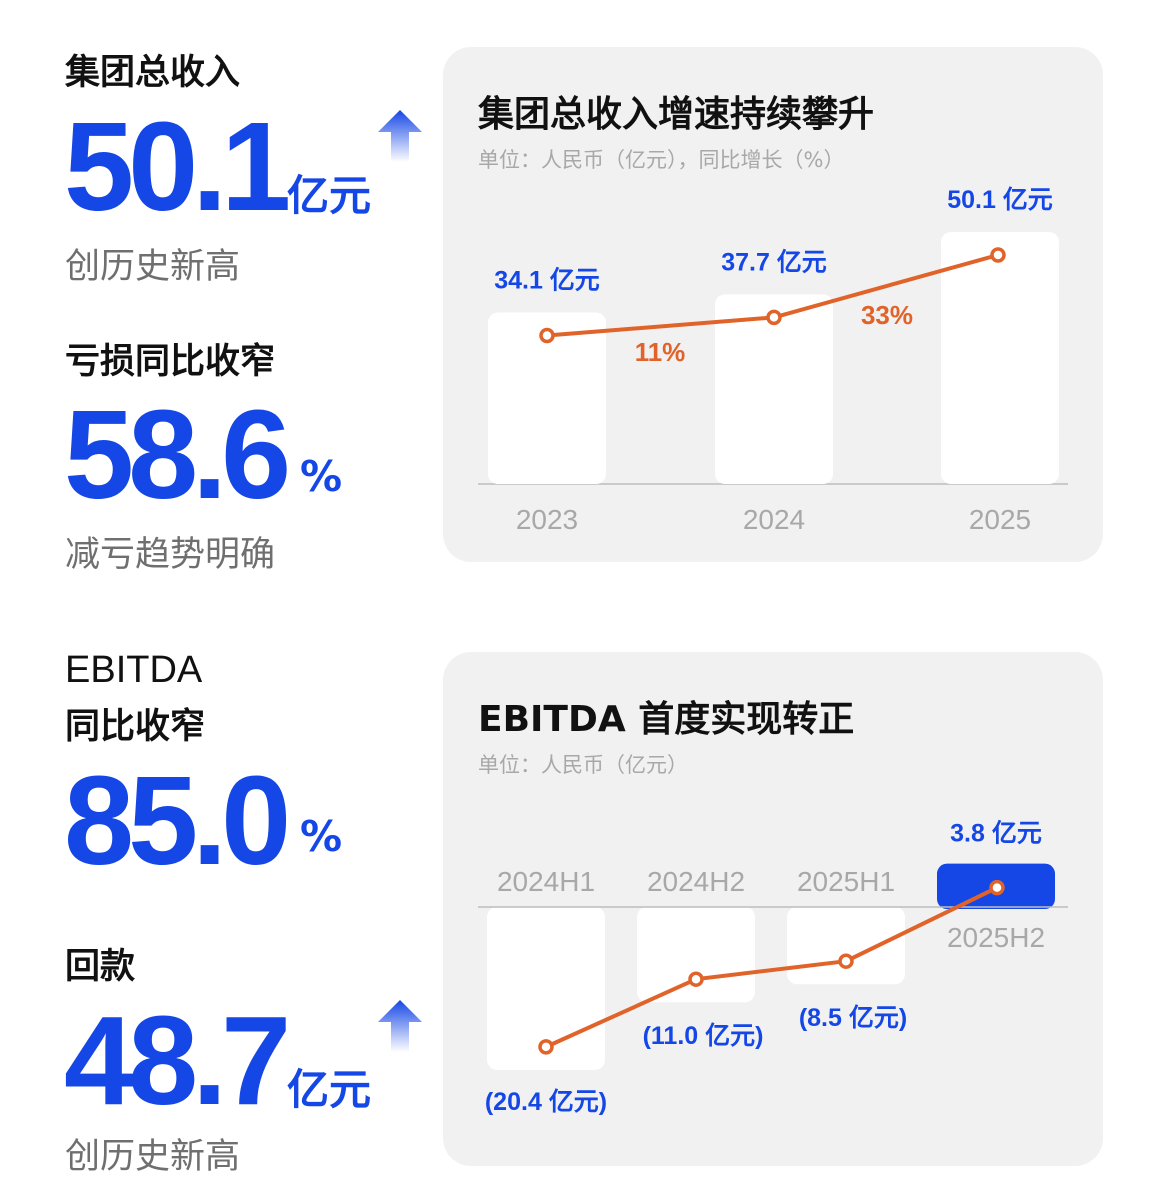  What do you see at coordinates (774, 389) in the screenshot?
I see `bar-2024` at bounding box center [774, 389].